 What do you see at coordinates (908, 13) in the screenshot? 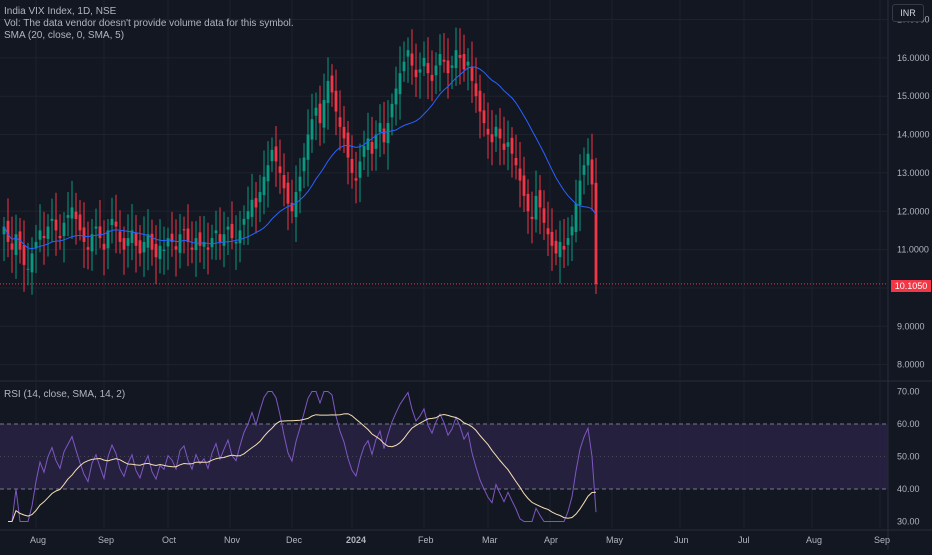
I see `currency-badge: INR` at bounding box center [908, 13].